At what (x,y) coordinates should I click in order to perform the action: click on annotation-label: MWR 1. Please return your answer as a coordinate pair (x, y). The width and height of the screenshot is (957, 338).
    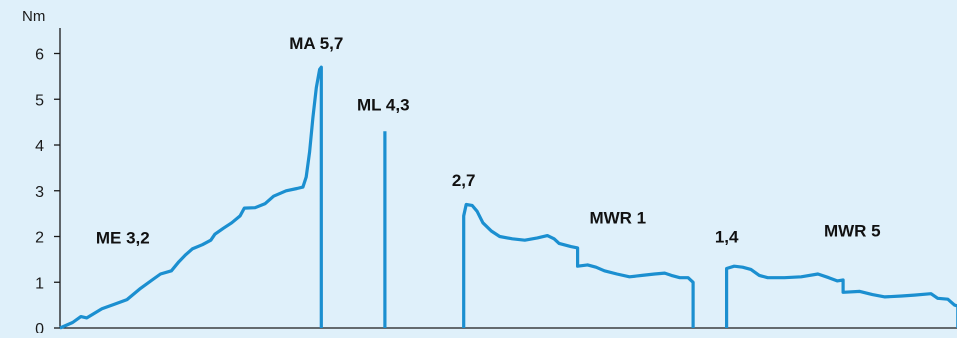
    Looking at the image, I should click on (617, 218).